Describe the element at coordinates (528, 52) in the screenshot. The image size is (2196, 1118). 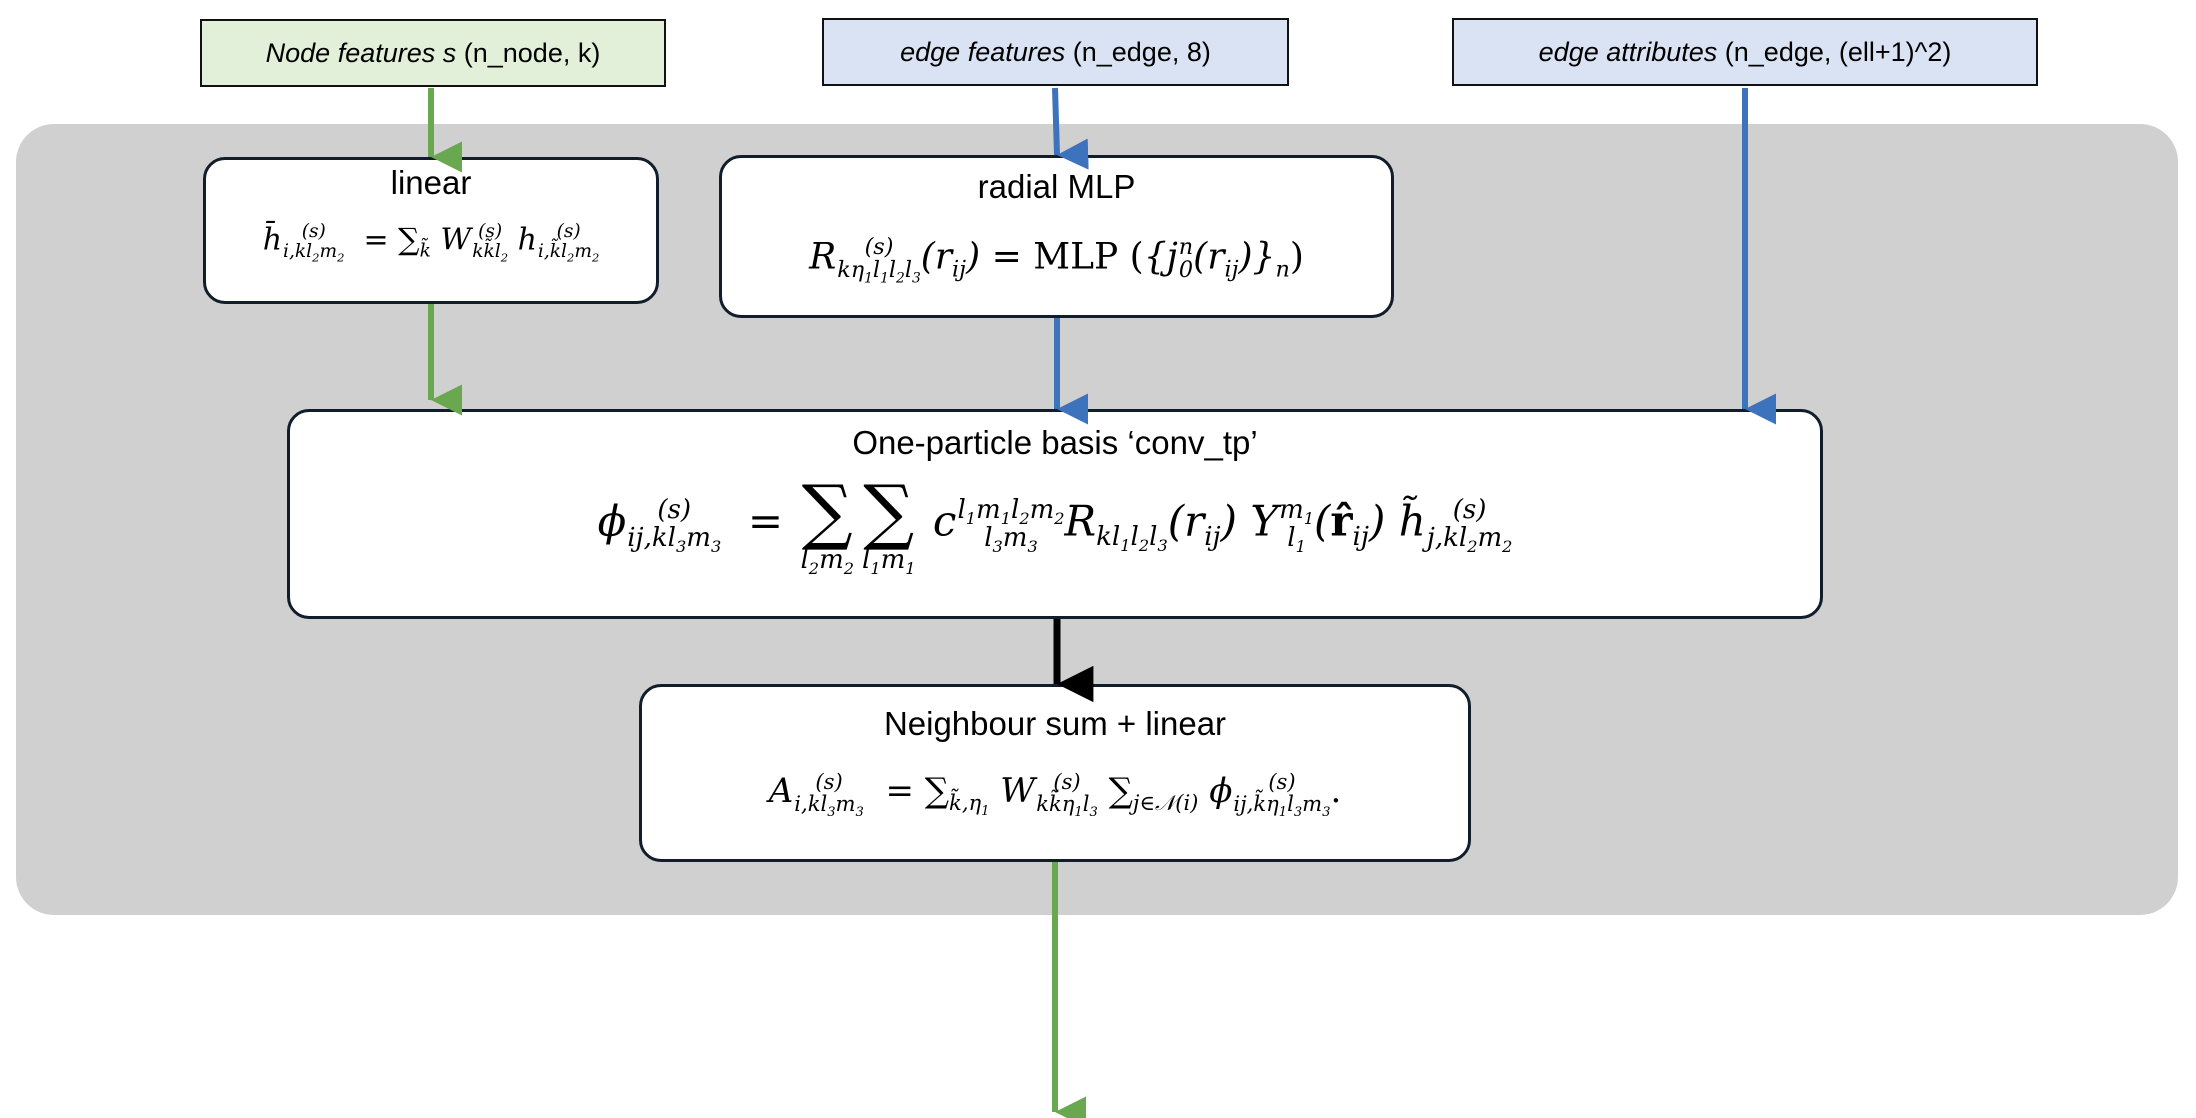
I see `node-features-shape: (n_node, k)` at that location.